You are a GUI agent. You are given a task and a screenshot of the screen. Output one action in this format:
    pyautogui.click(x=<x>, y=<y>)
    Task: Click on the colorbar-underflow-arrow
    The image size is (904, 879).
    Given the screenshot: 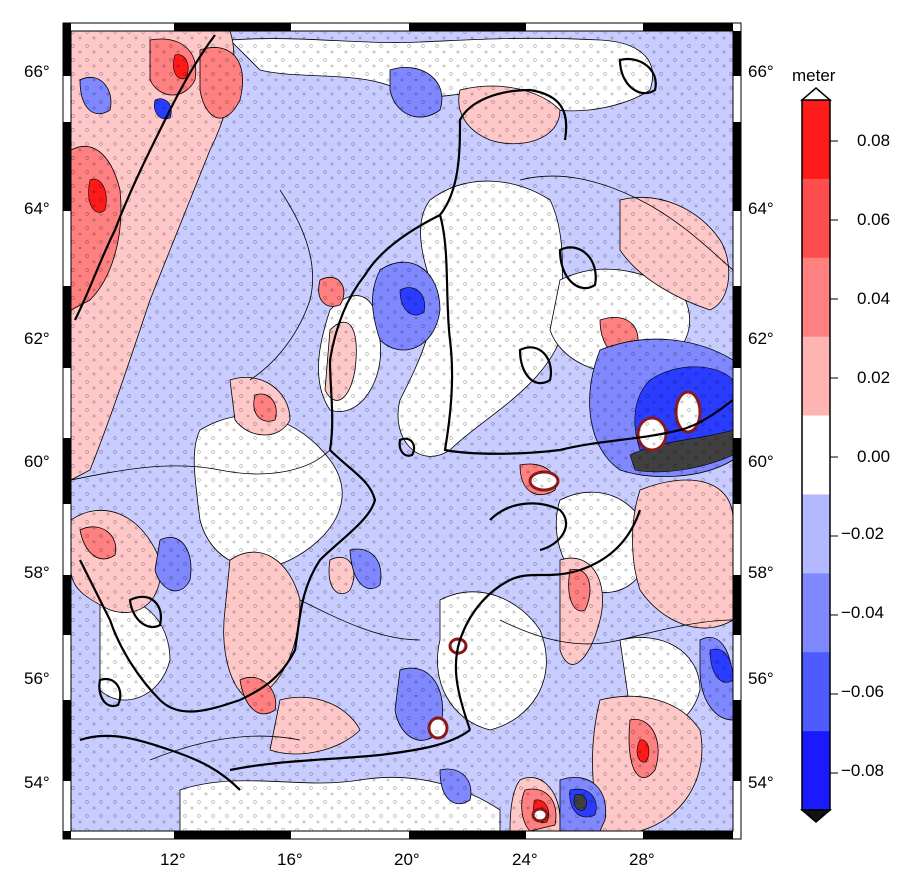 What is the action you would take?
    pyautogui.click(x=816, y=816)
    